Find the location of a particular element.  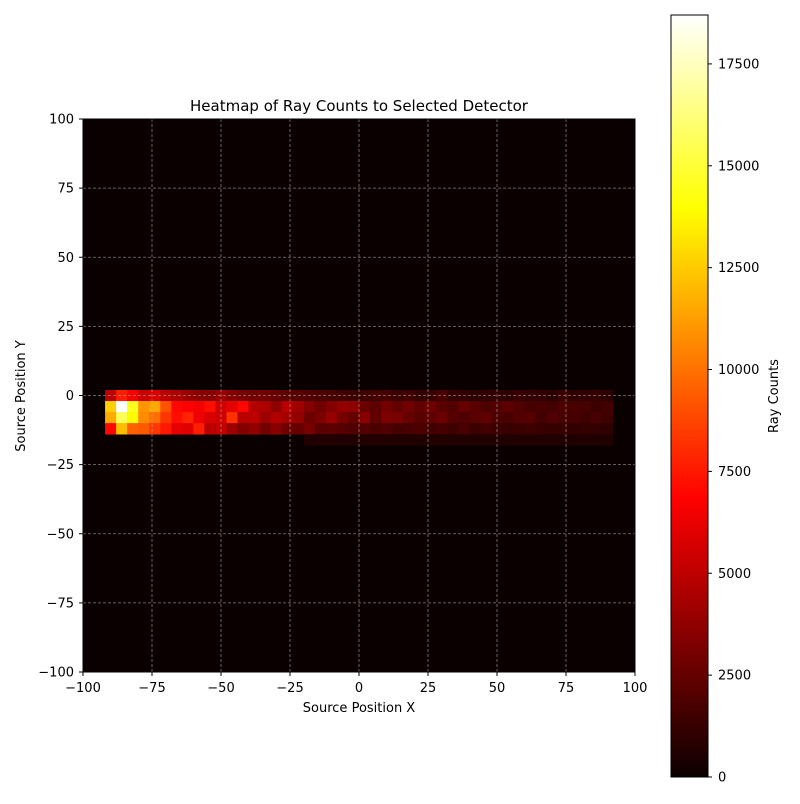

x-tick-label: −100 is located at coordinates (83, 688).